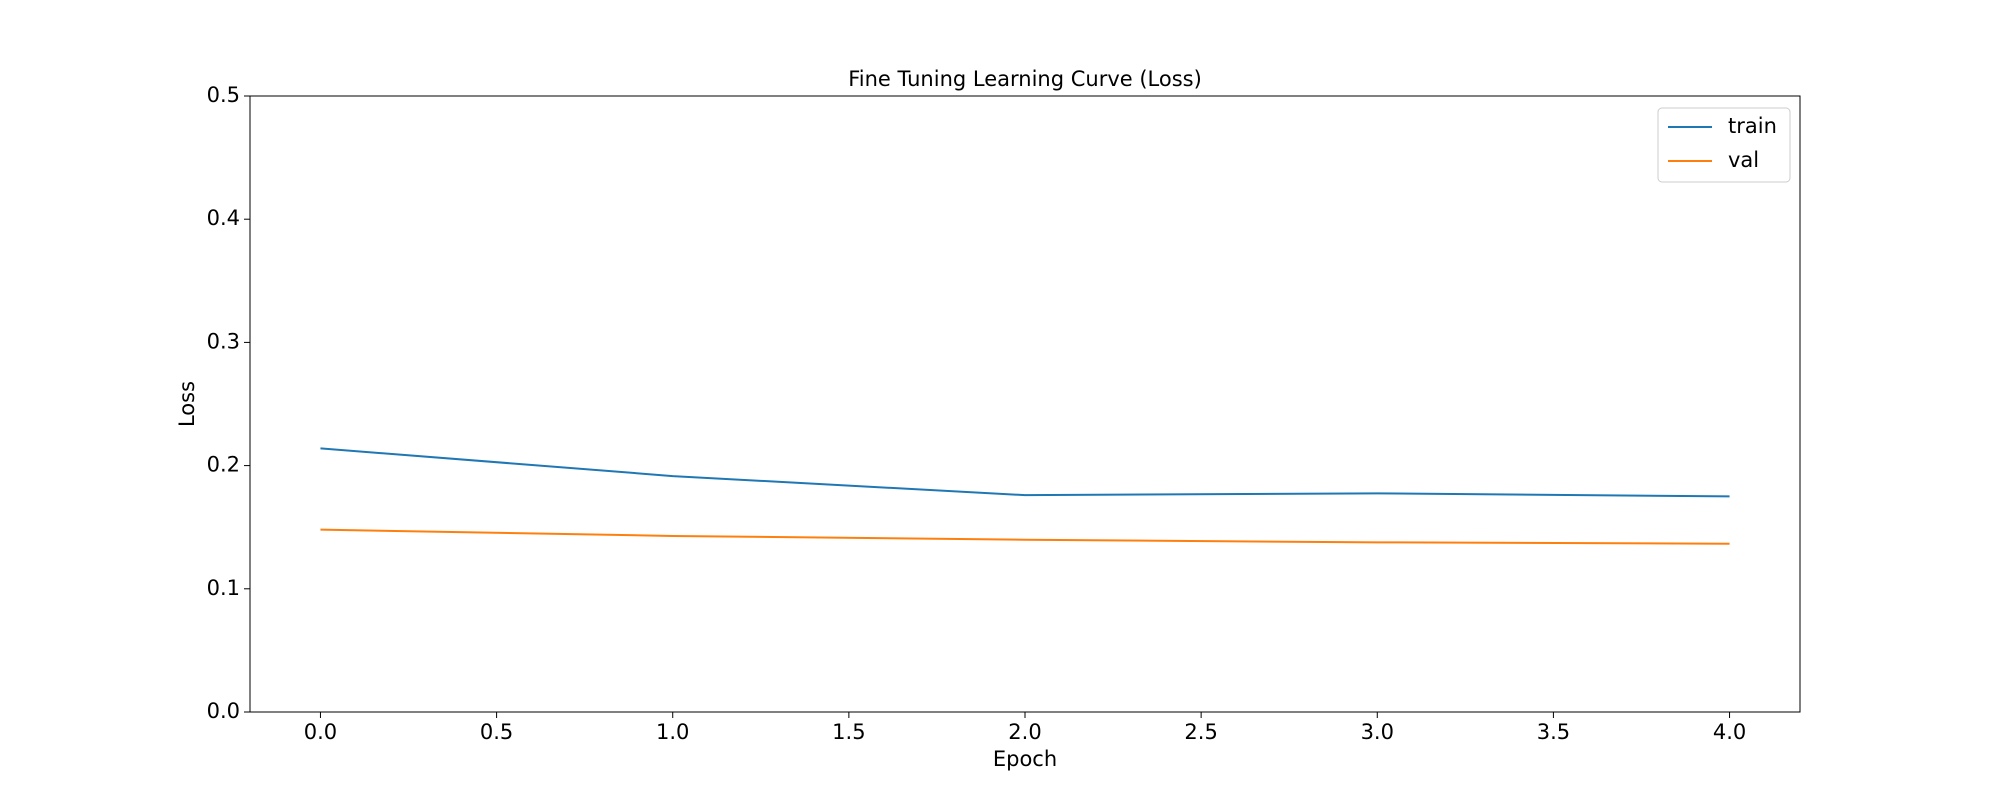 The height and width of the screenshot is (800, 2000). What do you see at coordinates (187, 404) in the screenshot?
I see `y-axis-label: Loss` at bounding box center [187, 404].